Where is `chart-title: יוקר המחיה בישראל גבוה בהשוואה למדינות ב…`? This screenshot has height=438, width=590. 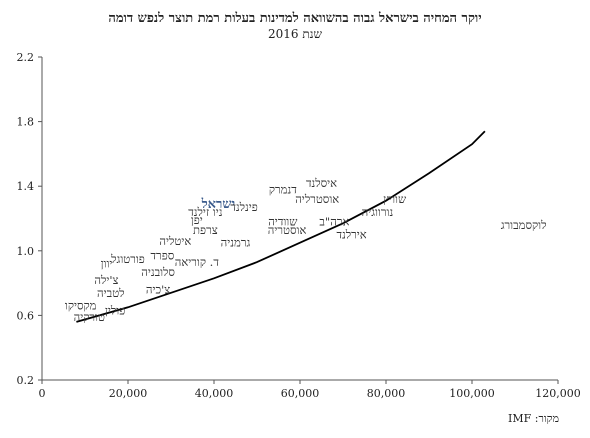
chart-title: יוקר המחיה בישראל גבוה בהשוואה למדינות ב… is located at coordinates (295, 18).